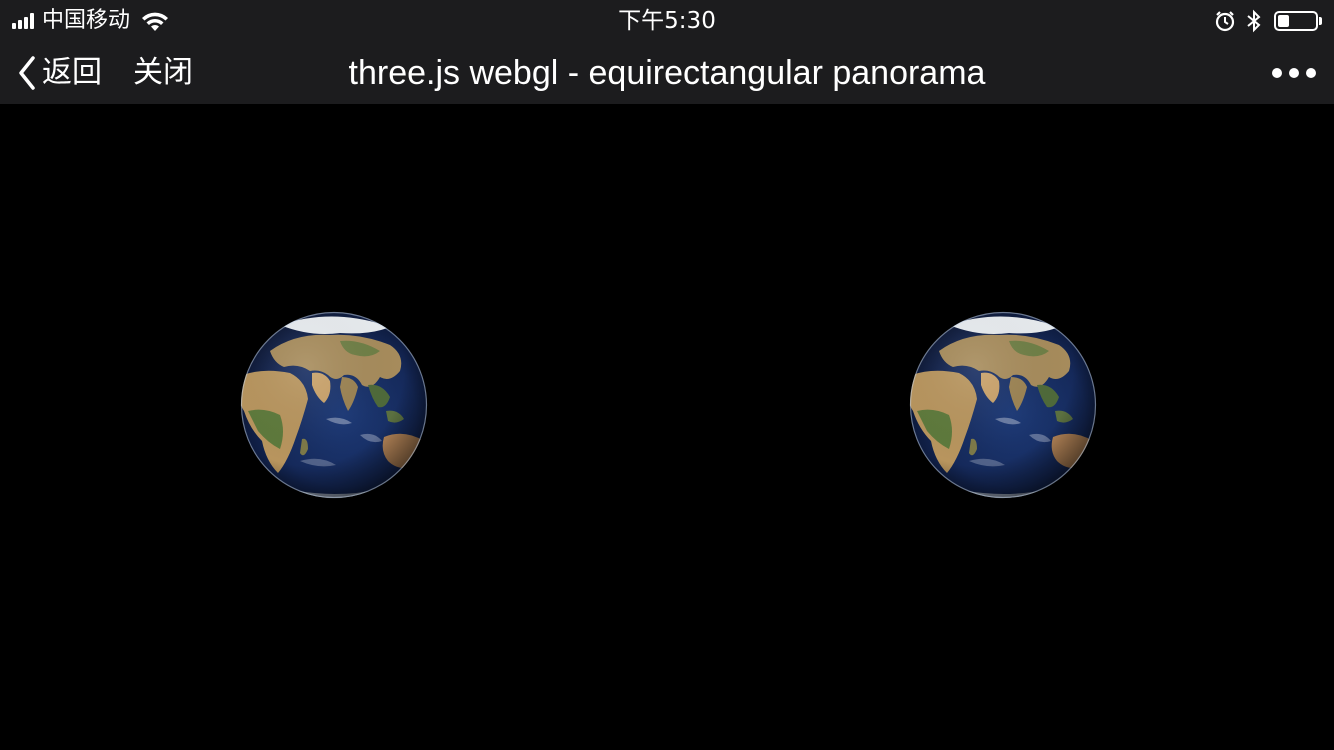 The image size is (1334, 750). What do you see at coordinates (1225, 21) in the screenshot?
I see `alarm-icon` at bounding box center [1225, 21].